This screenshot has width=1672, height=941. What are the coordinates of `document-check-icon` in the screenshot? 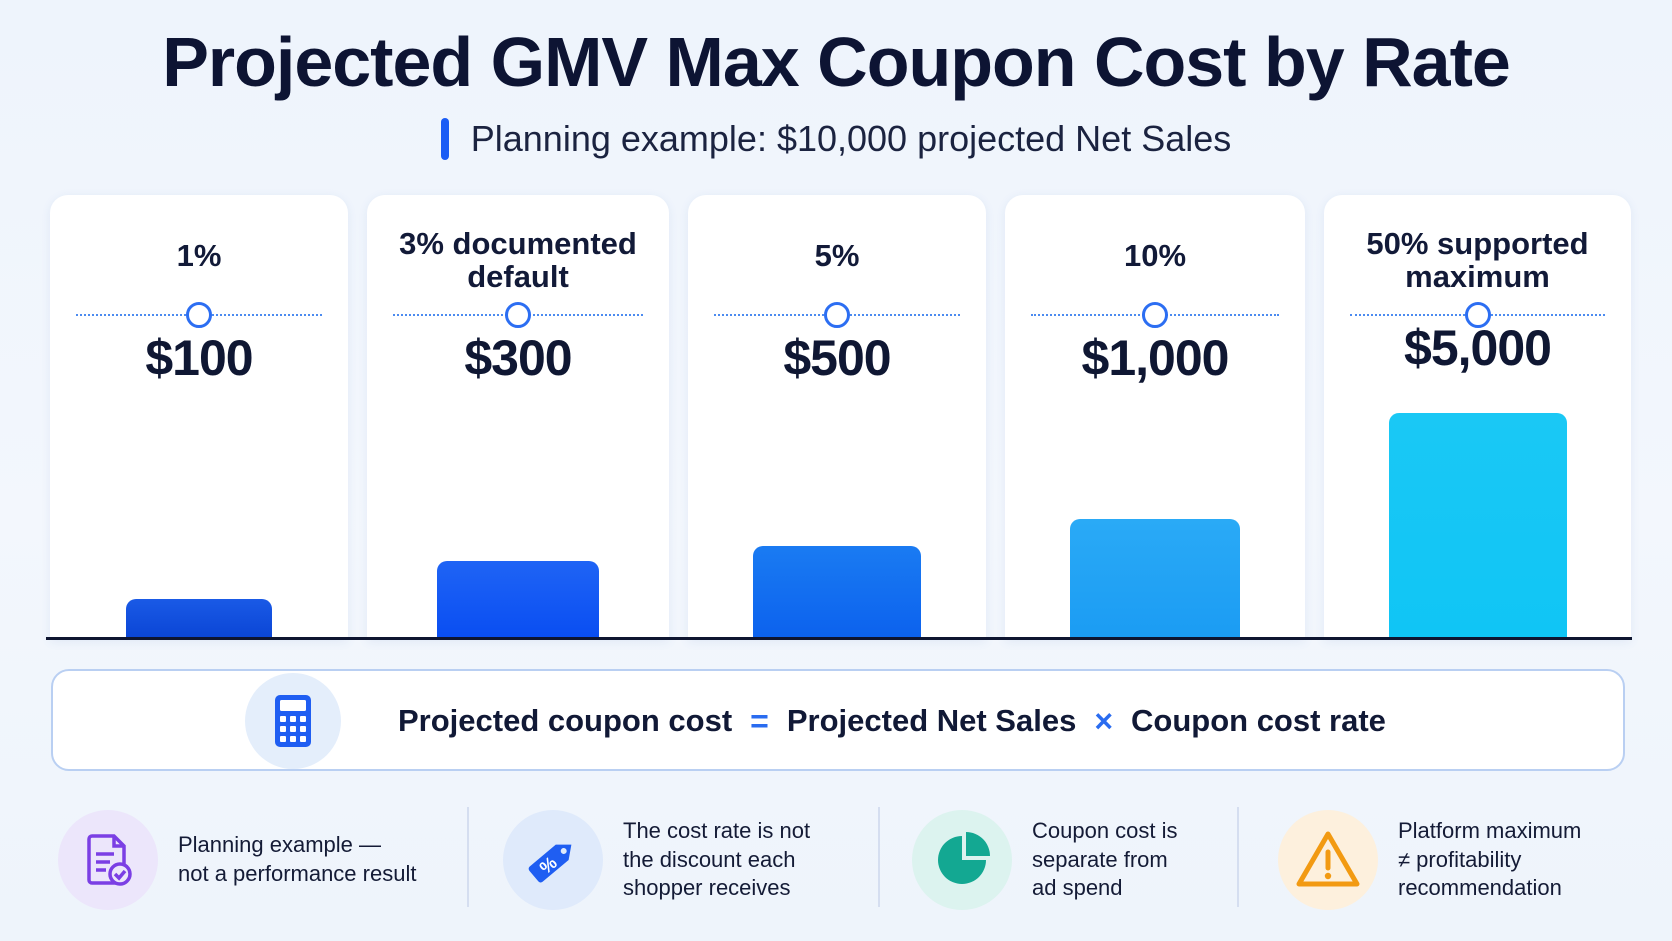 It's located at (108, 860).